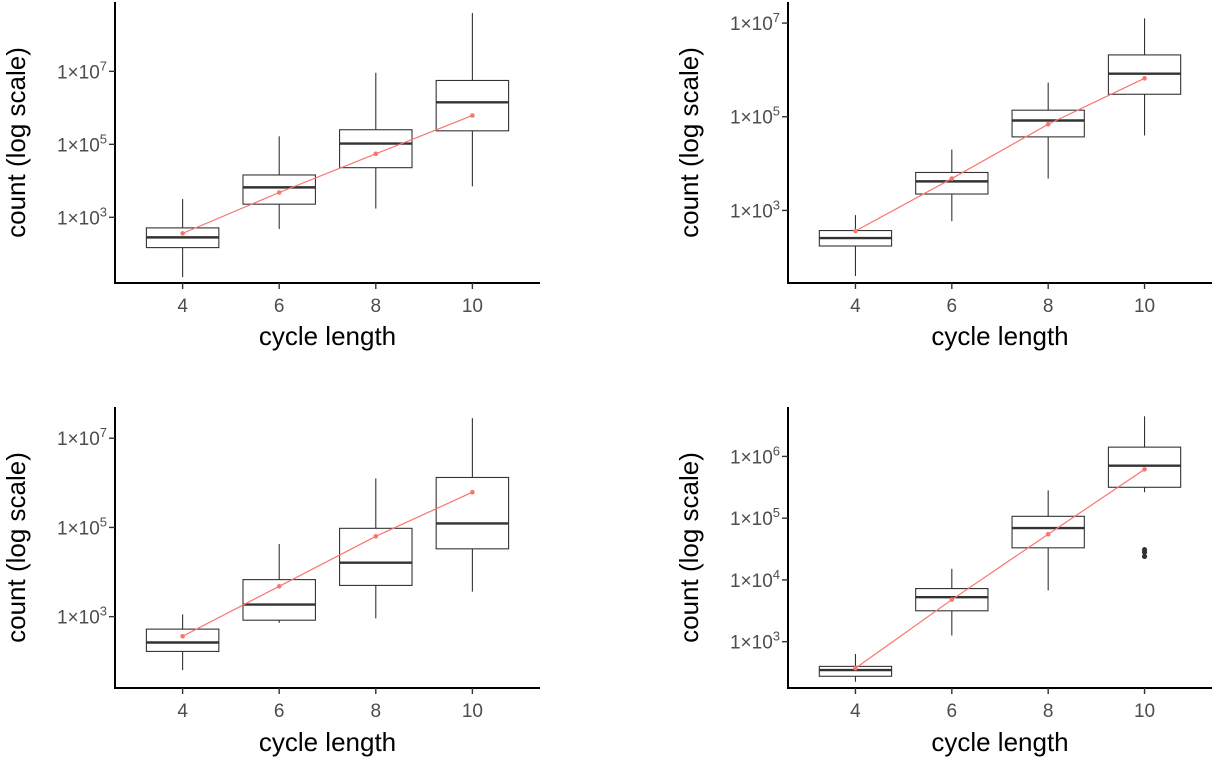 The width and height of the screenshot is (1214, 759). What do you see at coordinates (755, 579) in the screenshot?
I see `y-tick-label: 1×10⁴` at bounding box center [755, 579].